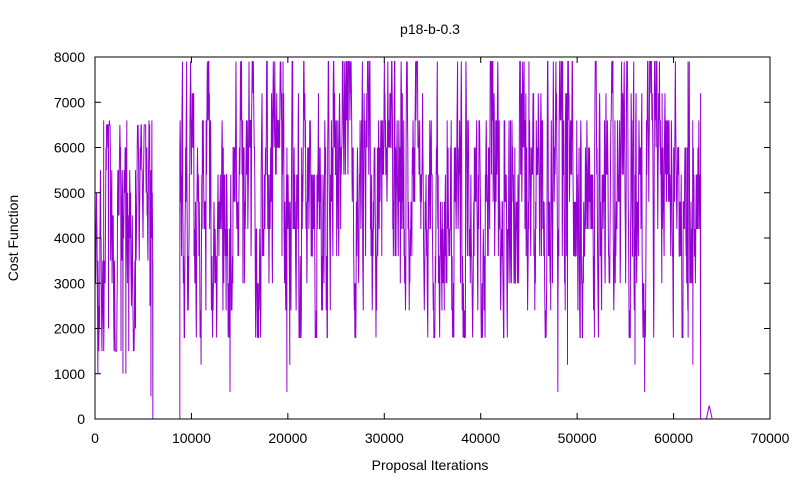  Describe the element at coordinates (430, 465) in the screenshot. I see `x-axis-label: Proposal Iterations` at that location.